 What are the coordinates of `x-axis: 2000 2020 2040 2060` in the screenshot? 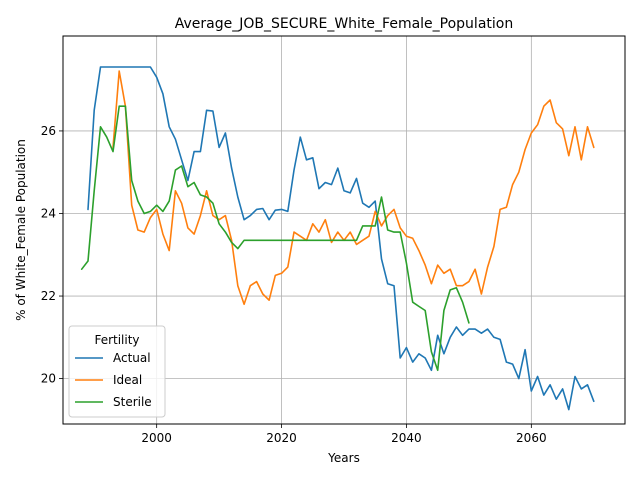 It's located at (344, 434).